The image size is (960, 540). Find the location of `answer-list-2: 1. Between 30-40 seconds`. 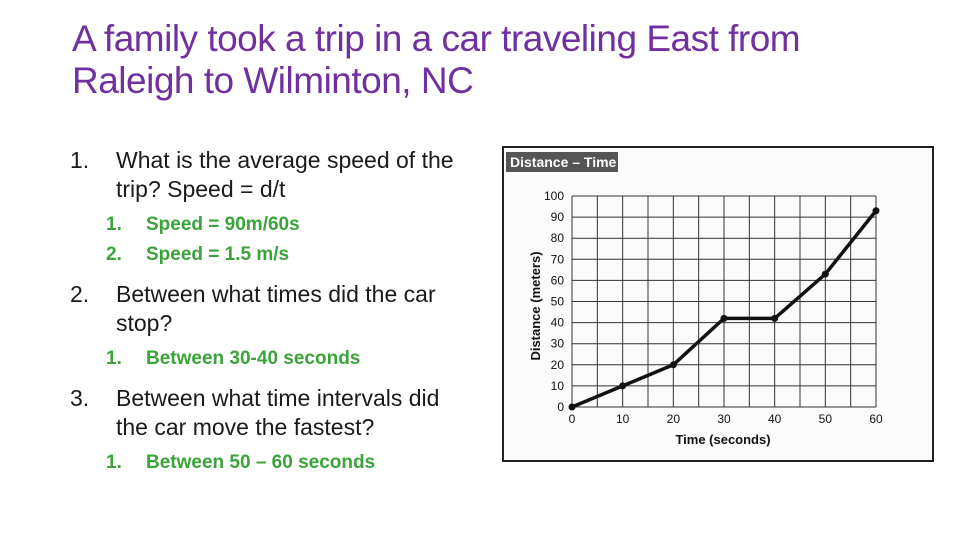

answer-list-2: 1. Between 30-40 seconds is located at coordinates (288, 359).